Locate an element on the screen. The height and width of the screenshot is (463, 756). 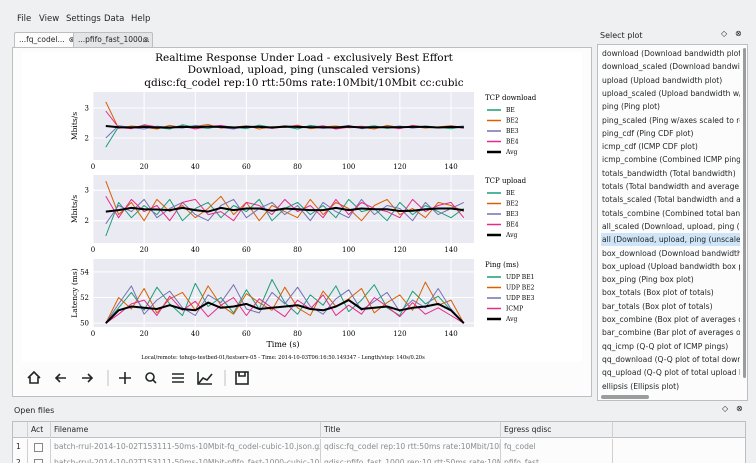
edit-axis-button is located at coordinates (205, 378).